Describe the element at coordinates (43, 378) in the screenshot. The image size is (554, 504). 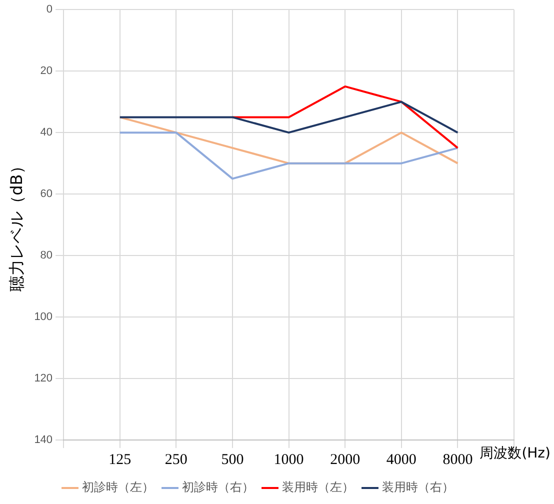
I see `y-tick-label: 120` at that location.